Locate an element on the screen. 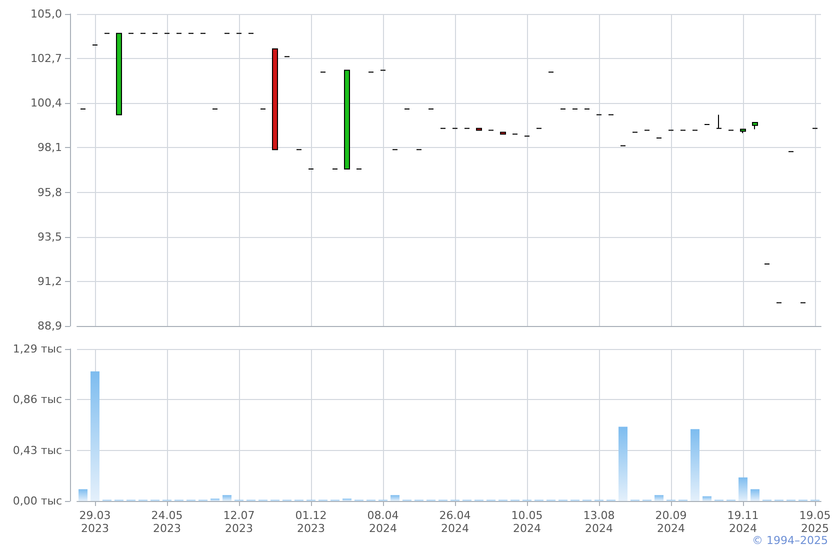  text: © 1994–2025 is located at coordinates (790, 540).